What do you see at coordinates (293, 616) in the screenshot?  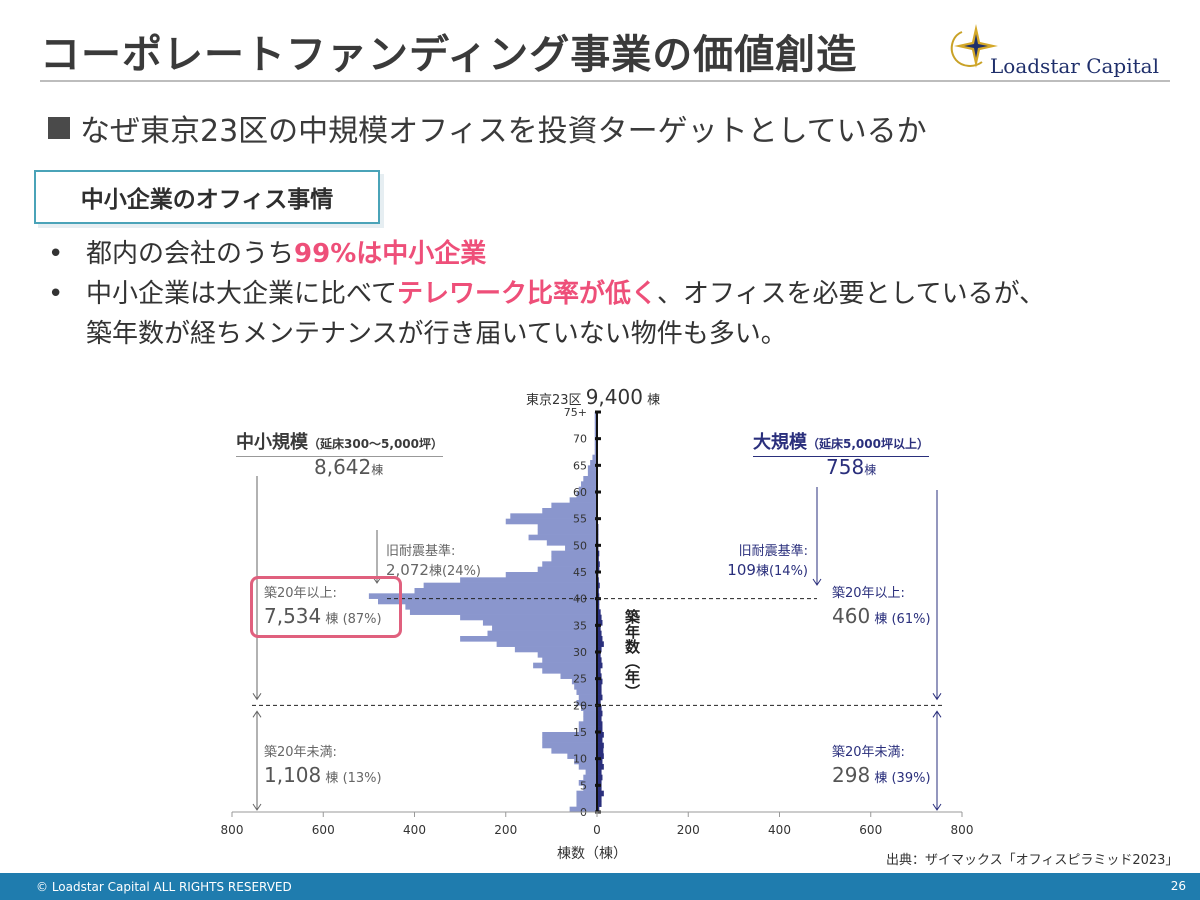 I see `annotation-value: 7,534` at bounding box center [293, 616].